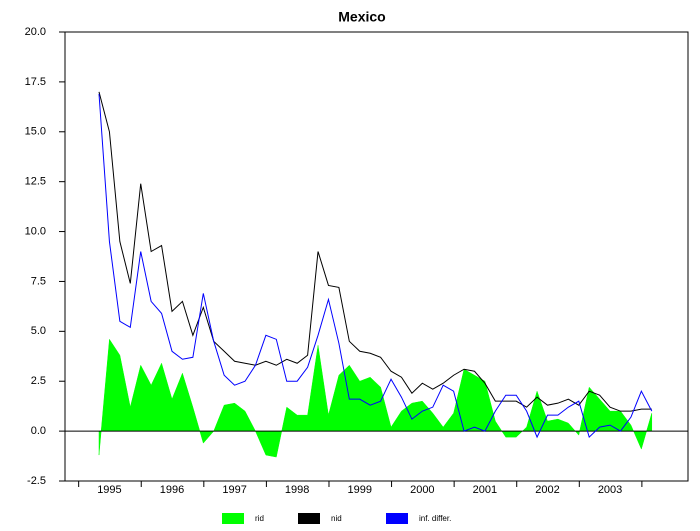 This screenshot has height=531, width=700. Describe the element at coordinates (259, 518) in the screenshot. I see `legend-text: rid` at that location.